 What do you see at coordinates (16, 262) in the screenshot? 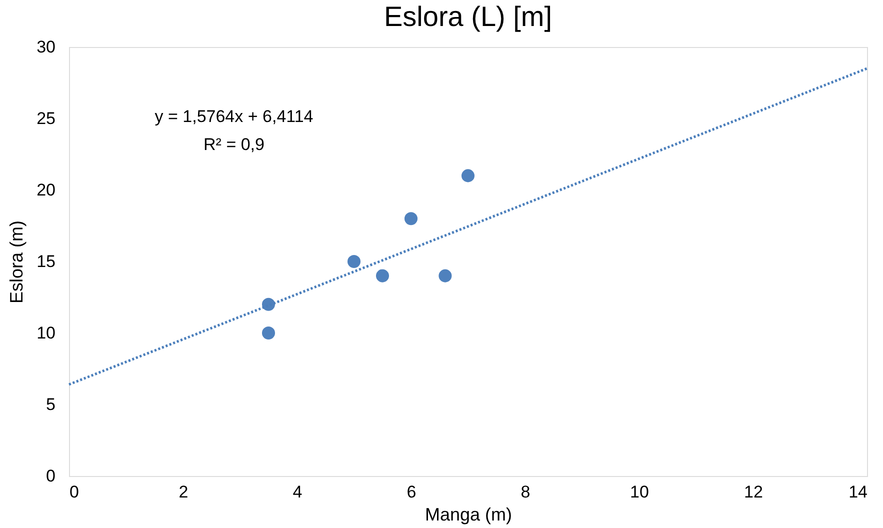
I see `y-axis-title: Eslora (m)` at bounding box center [16, 262].